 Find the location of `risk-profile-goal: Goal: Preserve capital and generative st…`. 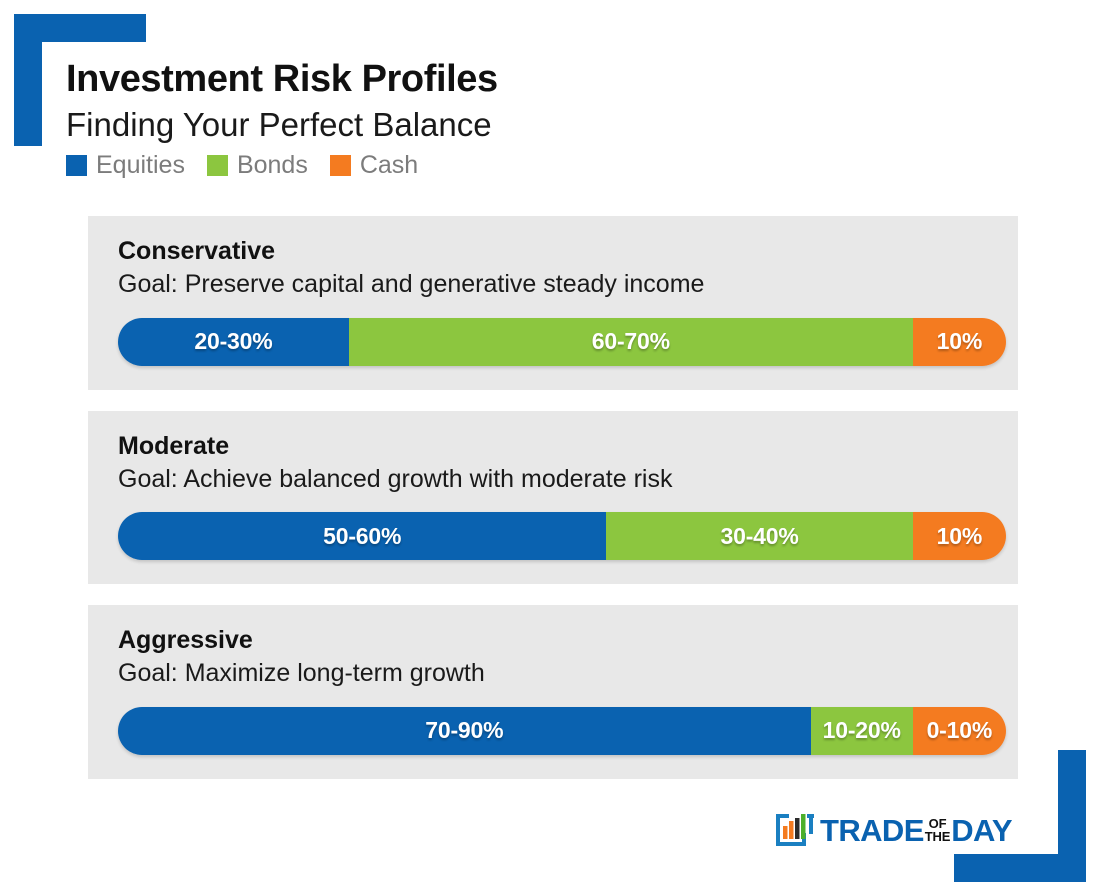

risk-profile-goal: Goal: Preserve capital and generative st… is located at coordinates (411, 284).